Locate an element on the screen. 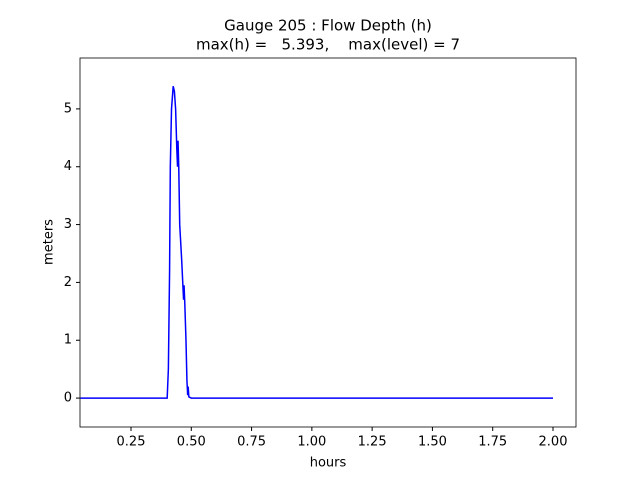 This screenshot has width=640, height=480. chart-title: Gauge 205 : Flow Depth (h) is located at coordinates (328, 26).